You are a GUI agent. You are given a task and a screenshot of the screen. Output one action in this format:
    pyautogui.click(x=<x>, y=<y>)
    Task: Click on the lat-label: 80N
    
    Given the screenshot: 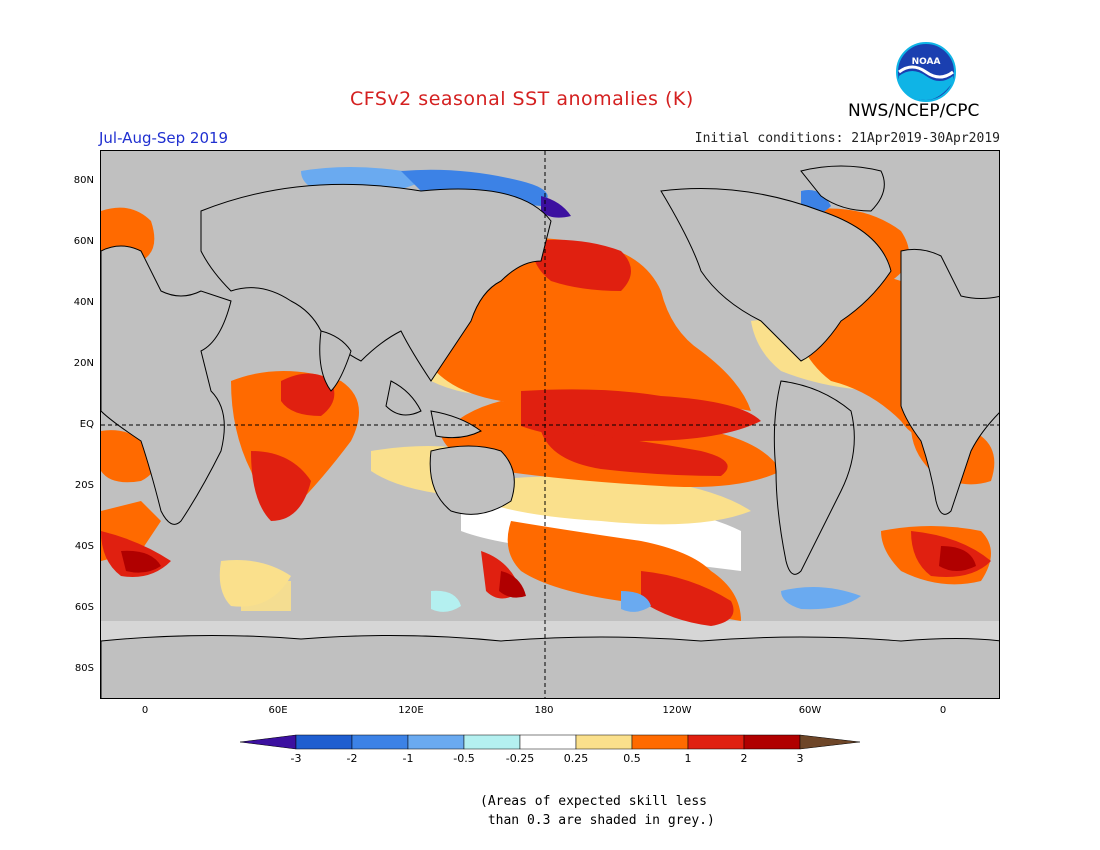 What is the action you would take?
    pyautogui.click(x=83, y=180)
    